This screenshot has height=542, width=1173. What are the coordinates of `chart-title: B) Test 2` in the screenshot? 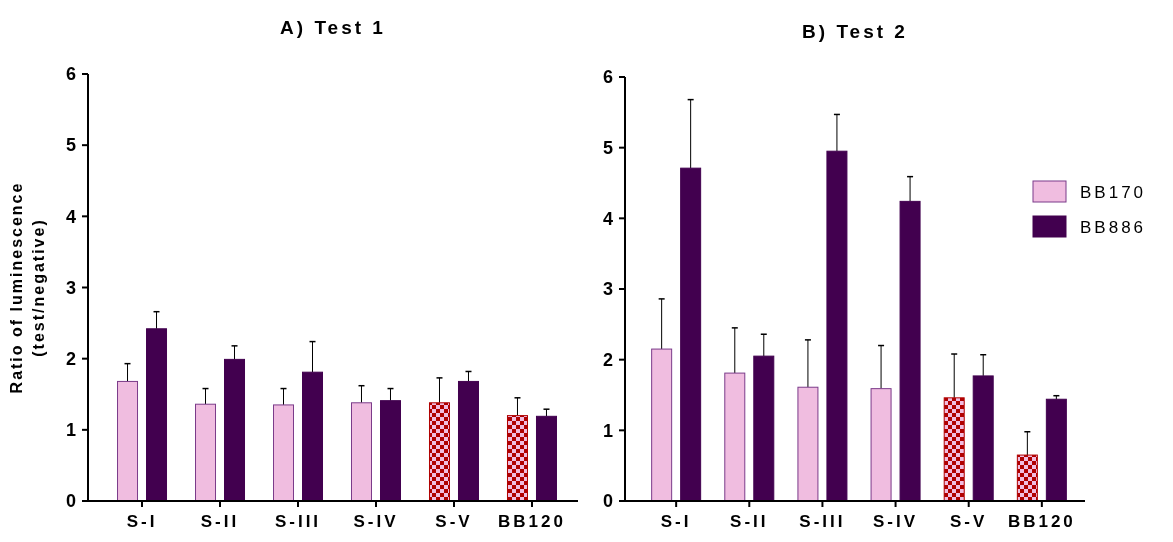 It's located at (855, 31).